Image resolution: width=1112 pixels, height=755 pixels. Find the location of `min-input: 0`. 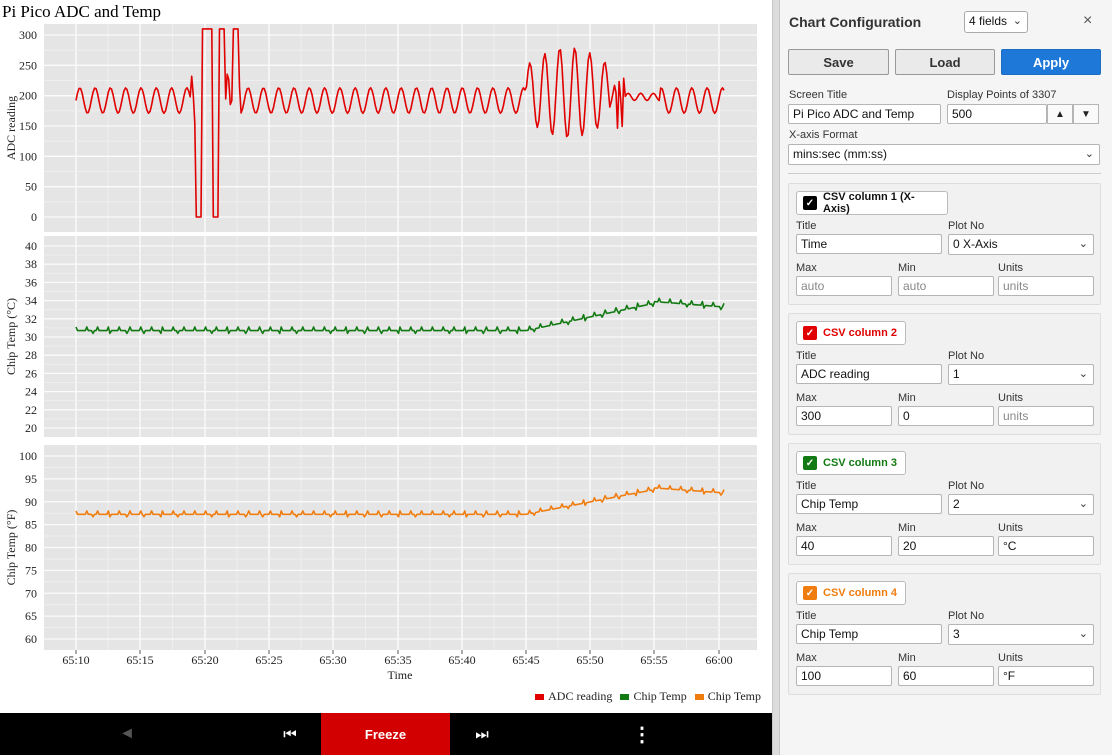

min-input: 0 is located at coordinates (946, 416).